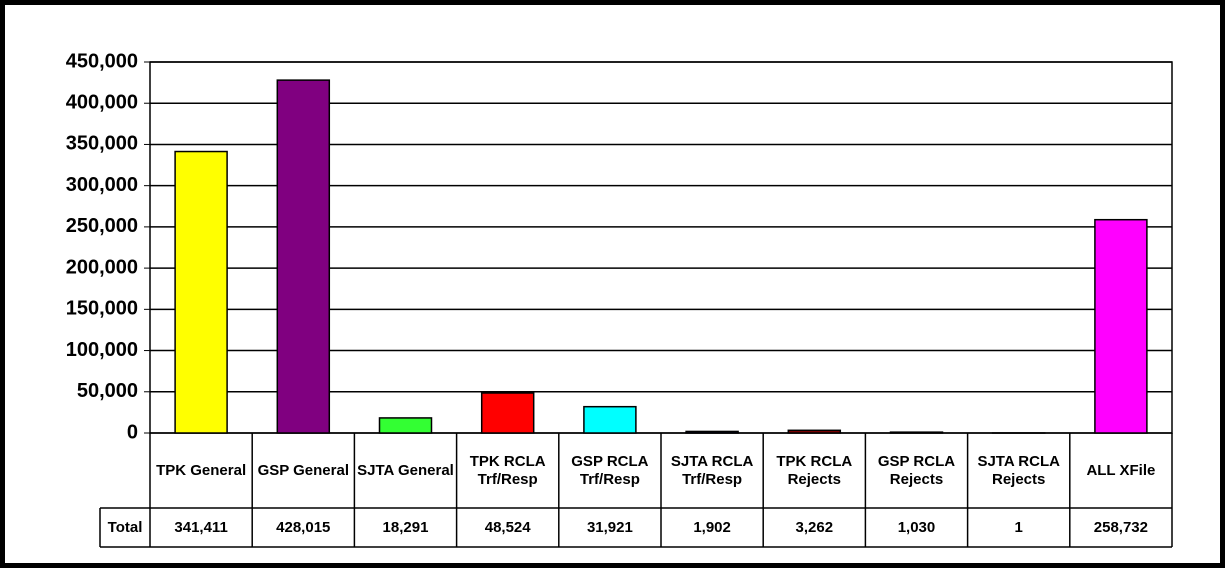 Image resolution: width=1225 pixels, height=568 pixels. I want to click on table-value: 3,262, so click(814, 527).